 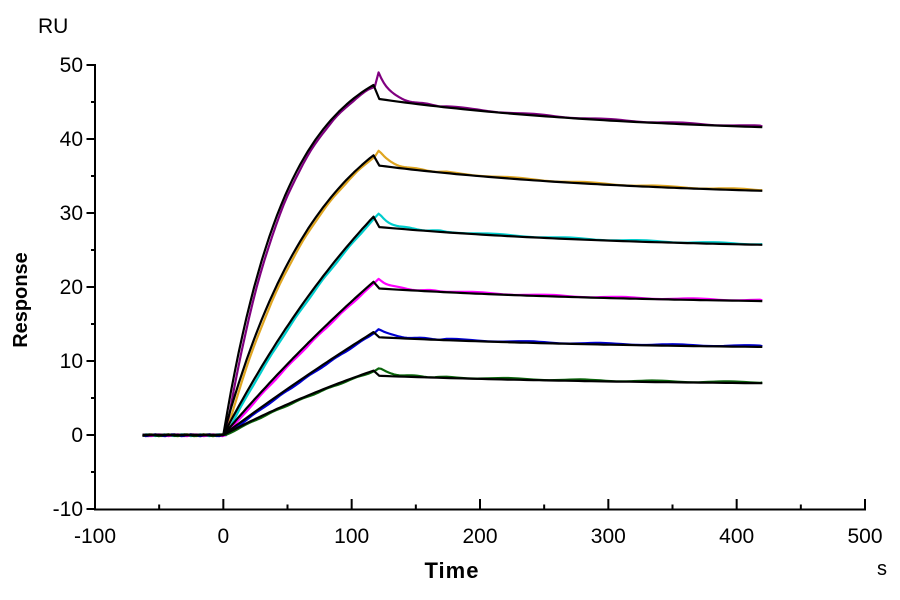 What do you see at coordinates (882, 569) in the screenshot?
I see `x-axis-unit-label: s` at bounding box center [882, 569].